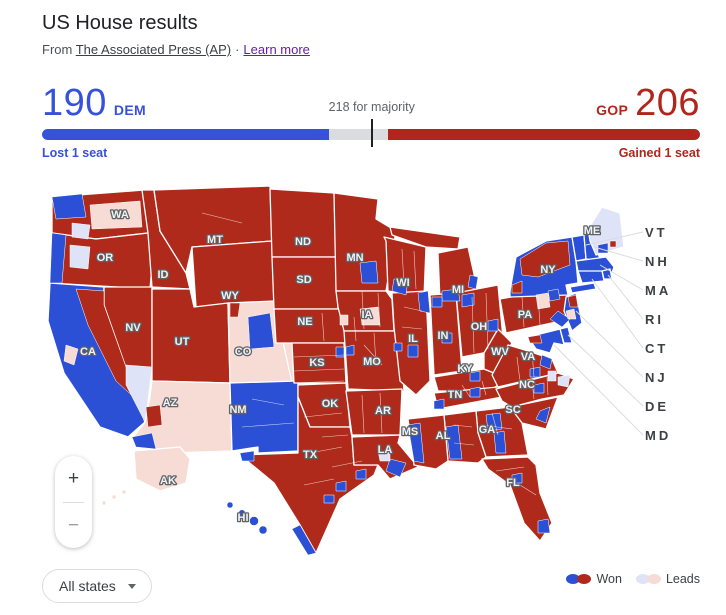 The image size is (726, 615). I want to click on zoom-out-button: −, so click(73, 526).